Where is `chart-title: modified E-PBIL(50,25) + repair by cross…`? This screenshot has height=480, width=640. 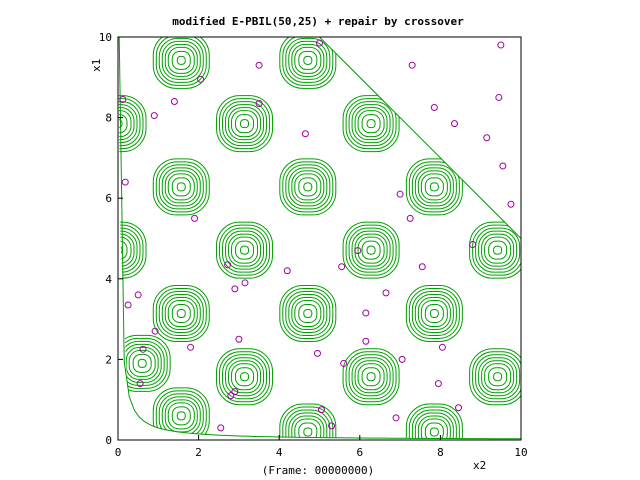
chart-title: modified E-PBIL(50,25) + repair by cross… is located at coordinates (318, 21).